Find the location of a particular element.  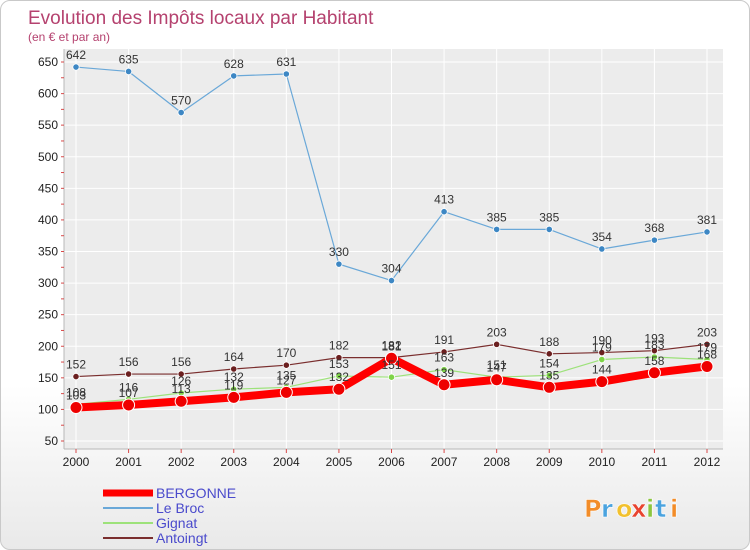

y-tick-label: 250 is located at coordinates (48, 315).